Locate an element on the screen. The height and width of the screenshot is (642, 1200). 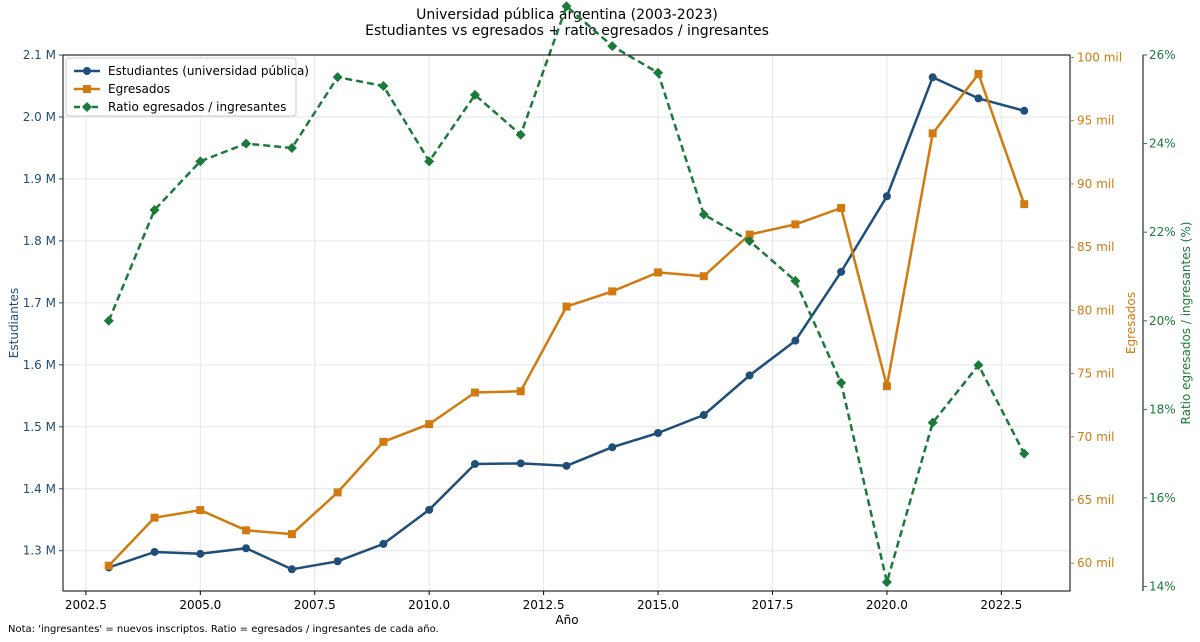
x-tick-label: 2002.5 is located at coordinates (86, 605).